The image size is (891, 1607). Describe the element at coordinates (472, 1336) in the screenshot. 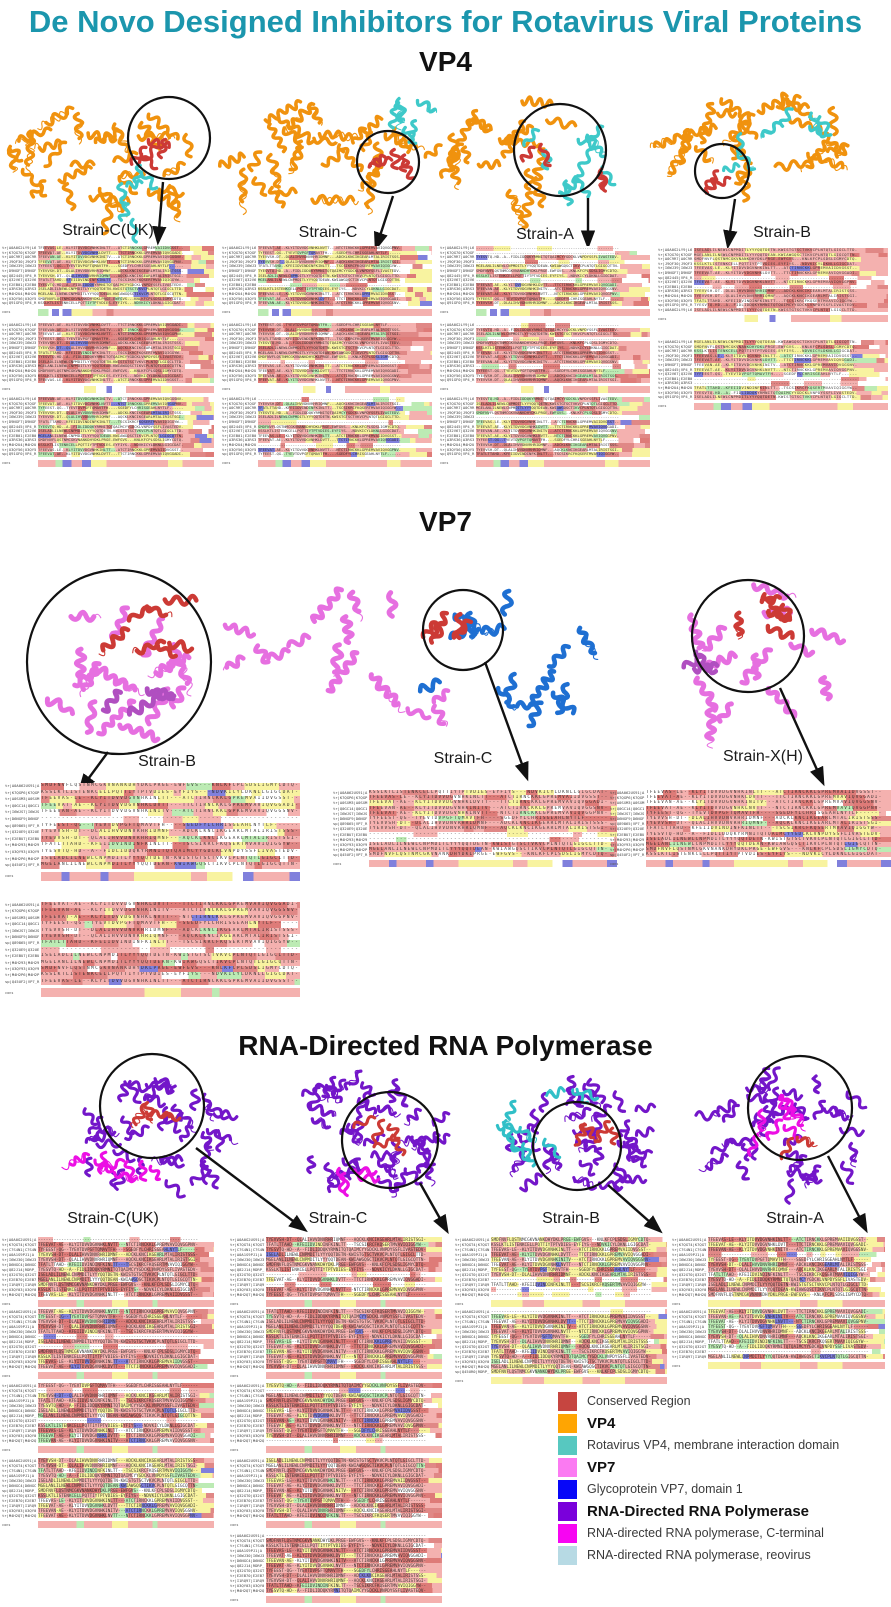

I see `sequence-id: tr|D6NGC4|D6NGC` at that location.